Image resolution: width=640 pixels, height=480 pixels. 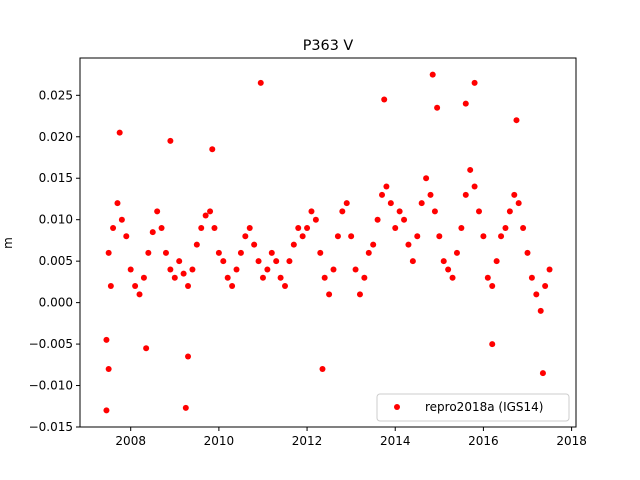 What do you see at coordinates (8, 243) in the screenshot?
I see `y-axis-label: m` at bounding box center [8, 243].